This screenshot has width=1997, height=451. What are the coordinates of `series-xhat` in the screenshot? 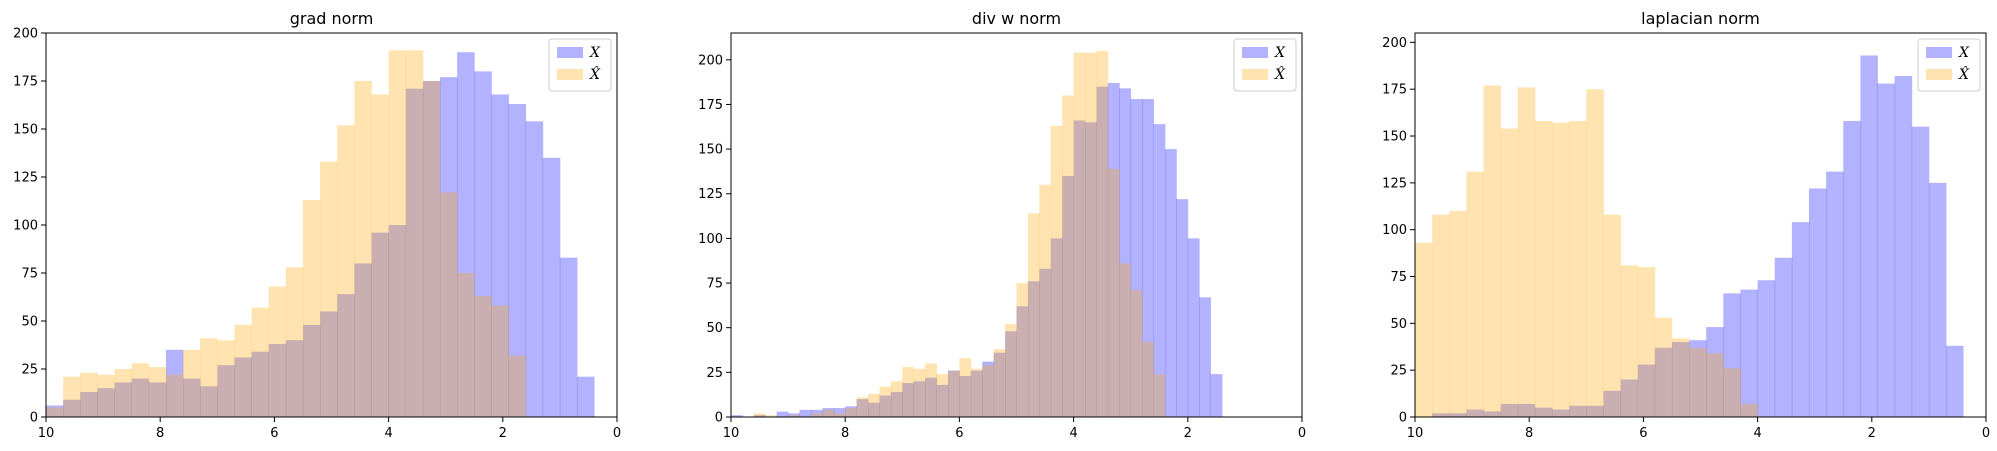 It's located at (1586, 251).